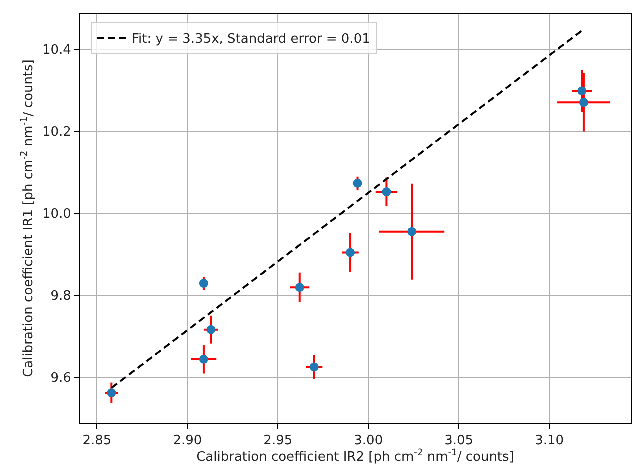 The width and height of the screenshot is (635, 473). Describe the element at coordinates (251, 40) in the screenshot. I see `legend-label: Fit: y = 3.35x, Standard error = 0.01` at that location.